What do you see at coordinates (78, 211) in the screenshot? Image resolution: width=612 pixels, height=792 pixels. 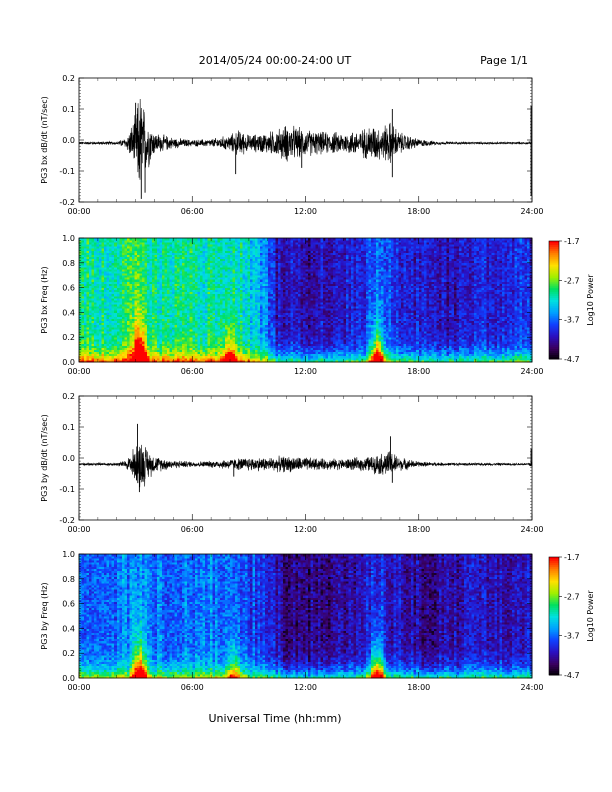 I see `x-tick-label: 00:00` at bounding box center [78, 211].